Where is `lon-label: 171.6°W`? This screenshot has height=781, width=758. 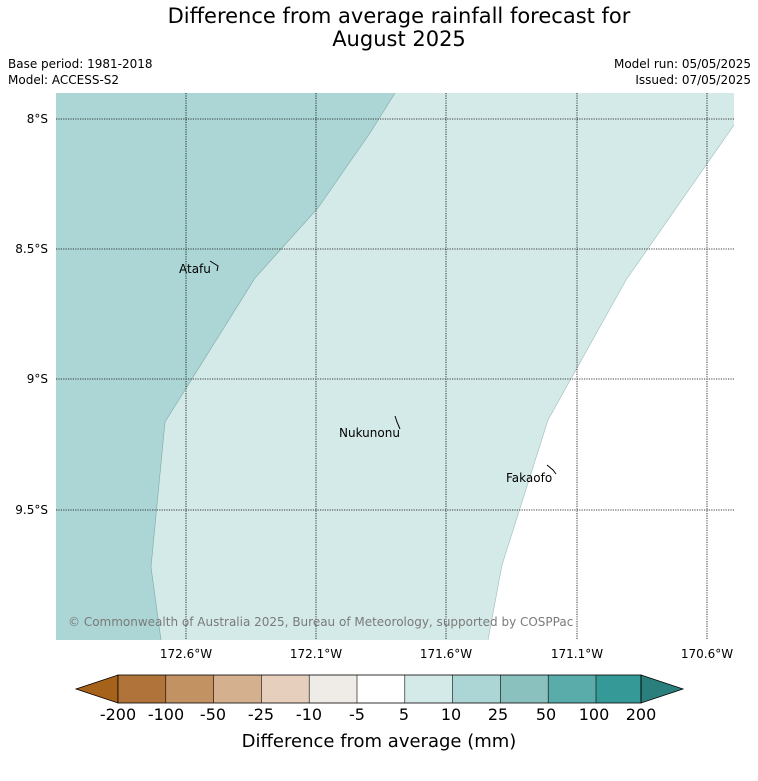
lon-label: 171.6°W is located at coordinates (446, 654).